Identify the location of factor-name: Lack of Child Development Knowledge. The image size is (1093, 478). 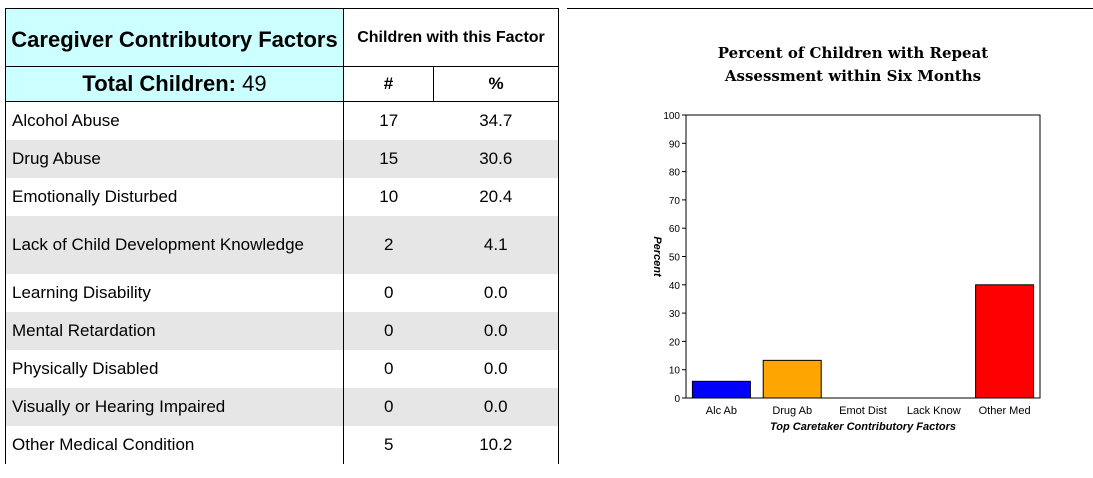
(174, 244).